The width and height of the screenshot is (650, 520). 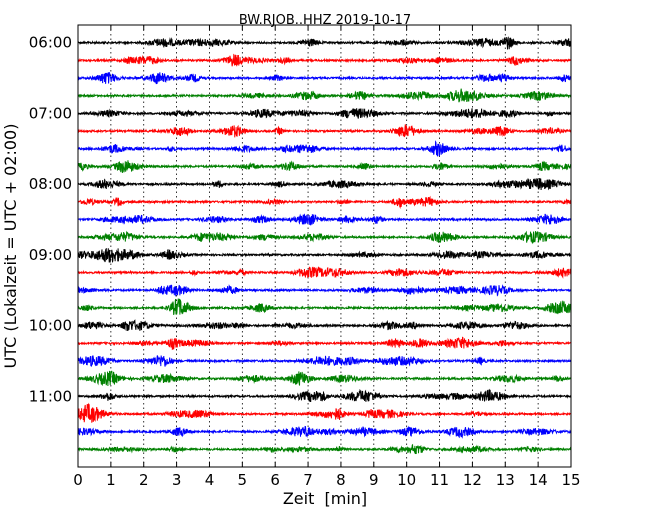 What do you see at coordinates (505, 480) in the screenshot?
I see `x-tick-label: 13` at bounding box center [505, 480].